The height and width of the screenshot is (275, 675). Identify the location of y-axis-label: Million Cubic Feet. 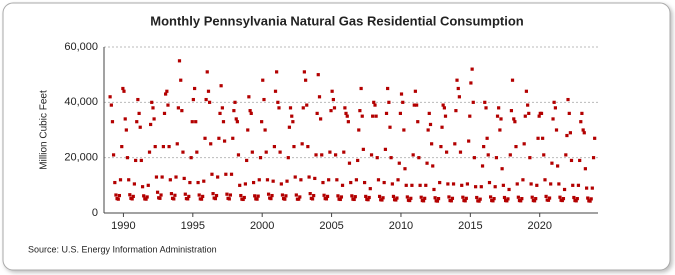
(44, 130).